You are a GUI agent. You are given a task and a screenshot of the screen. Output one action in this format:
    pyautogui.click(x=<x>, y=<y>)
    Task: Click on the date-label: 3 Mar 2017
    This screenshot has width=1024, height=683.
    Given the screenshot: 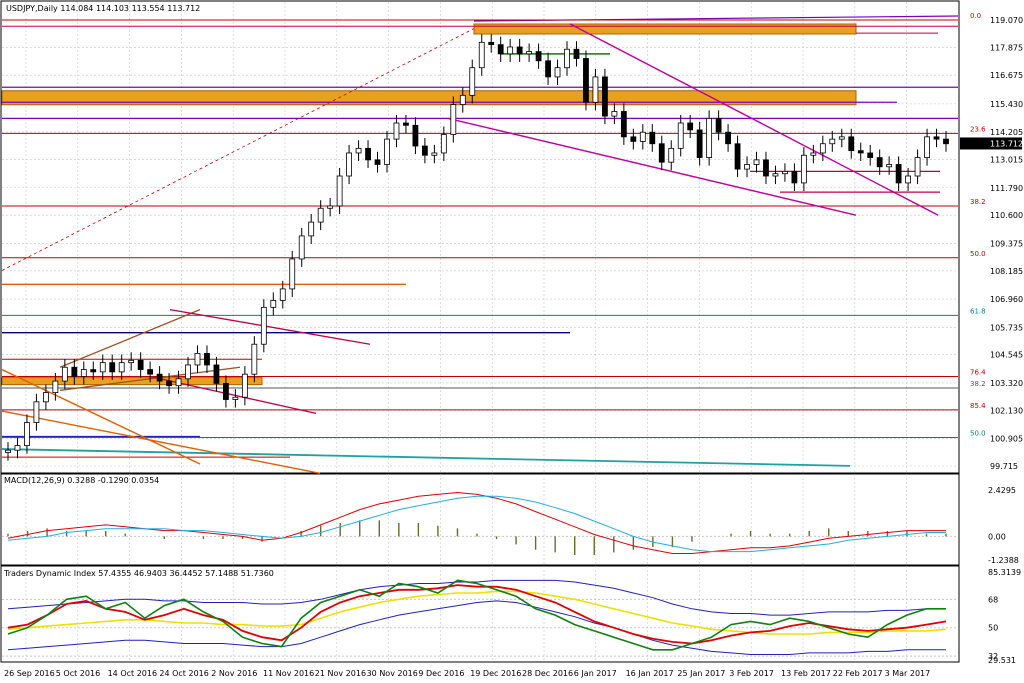 What is the action you would take?
    pyautogui.click(x=908, y=673)
    